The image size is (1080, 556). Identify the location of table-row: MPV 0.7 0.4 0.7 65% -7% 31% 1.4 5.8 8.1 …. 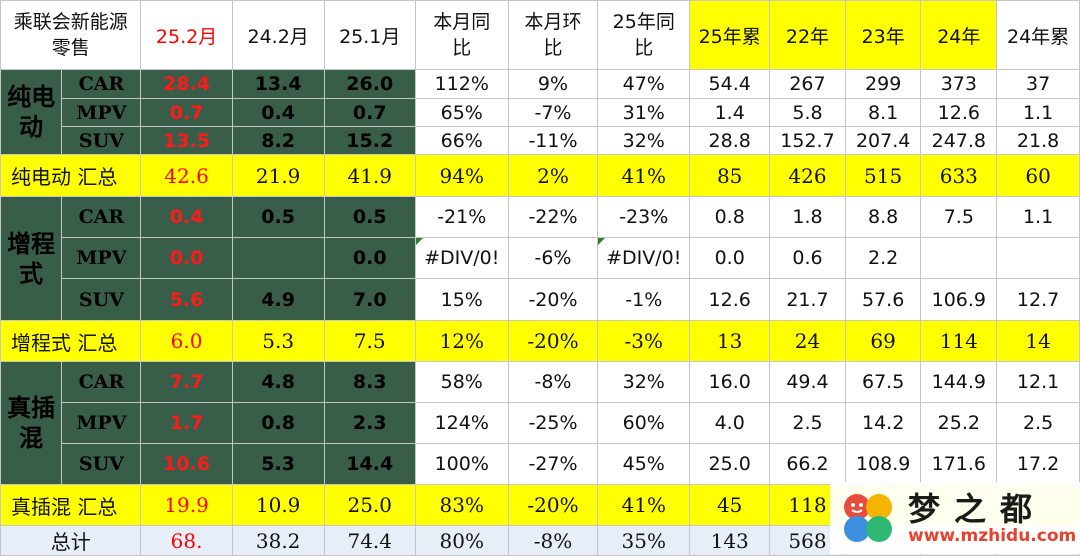
(540, 112).